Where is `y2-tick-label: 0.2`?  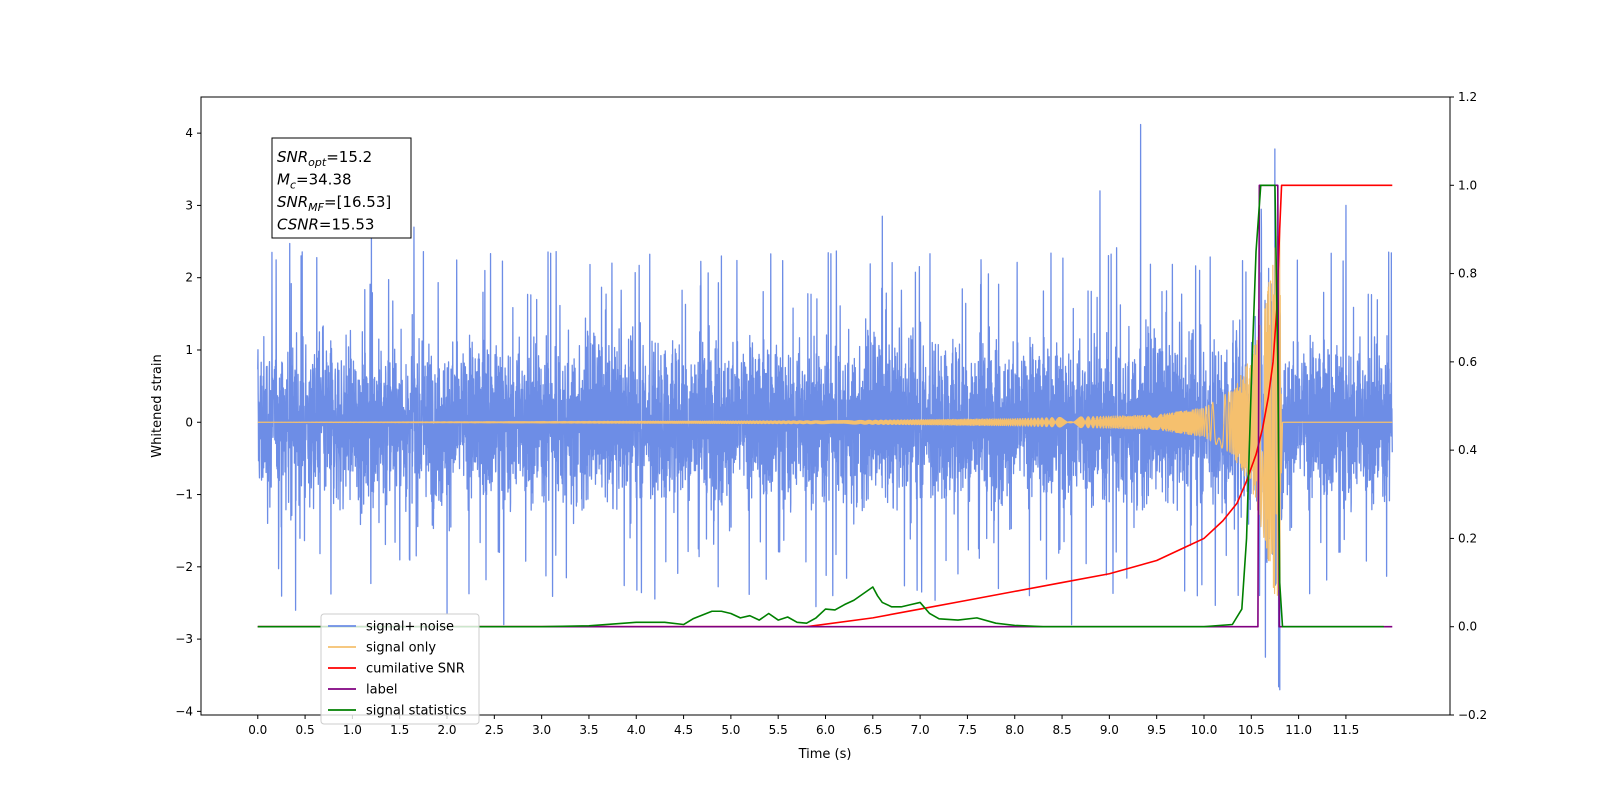
y2-tick-label: 0.2 is located at coordinates (1467, 538).